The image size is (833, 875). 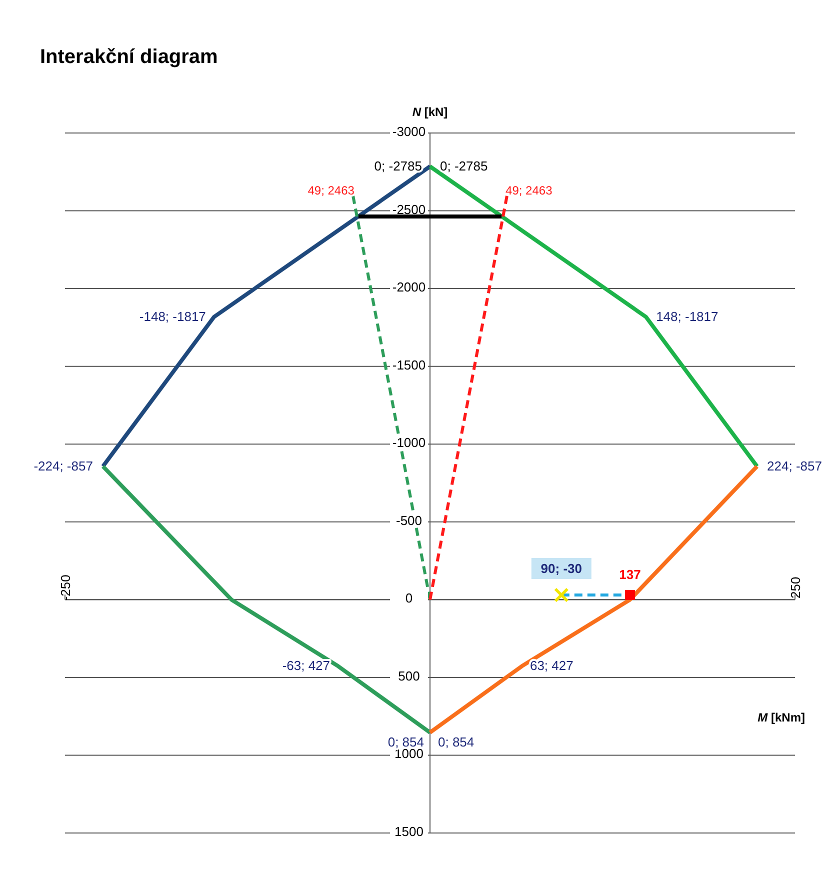 What do you see at coordinates (409, 131) in the screenshot?
I see `y-tick-label: -3000` at bounding box center [409, 131].